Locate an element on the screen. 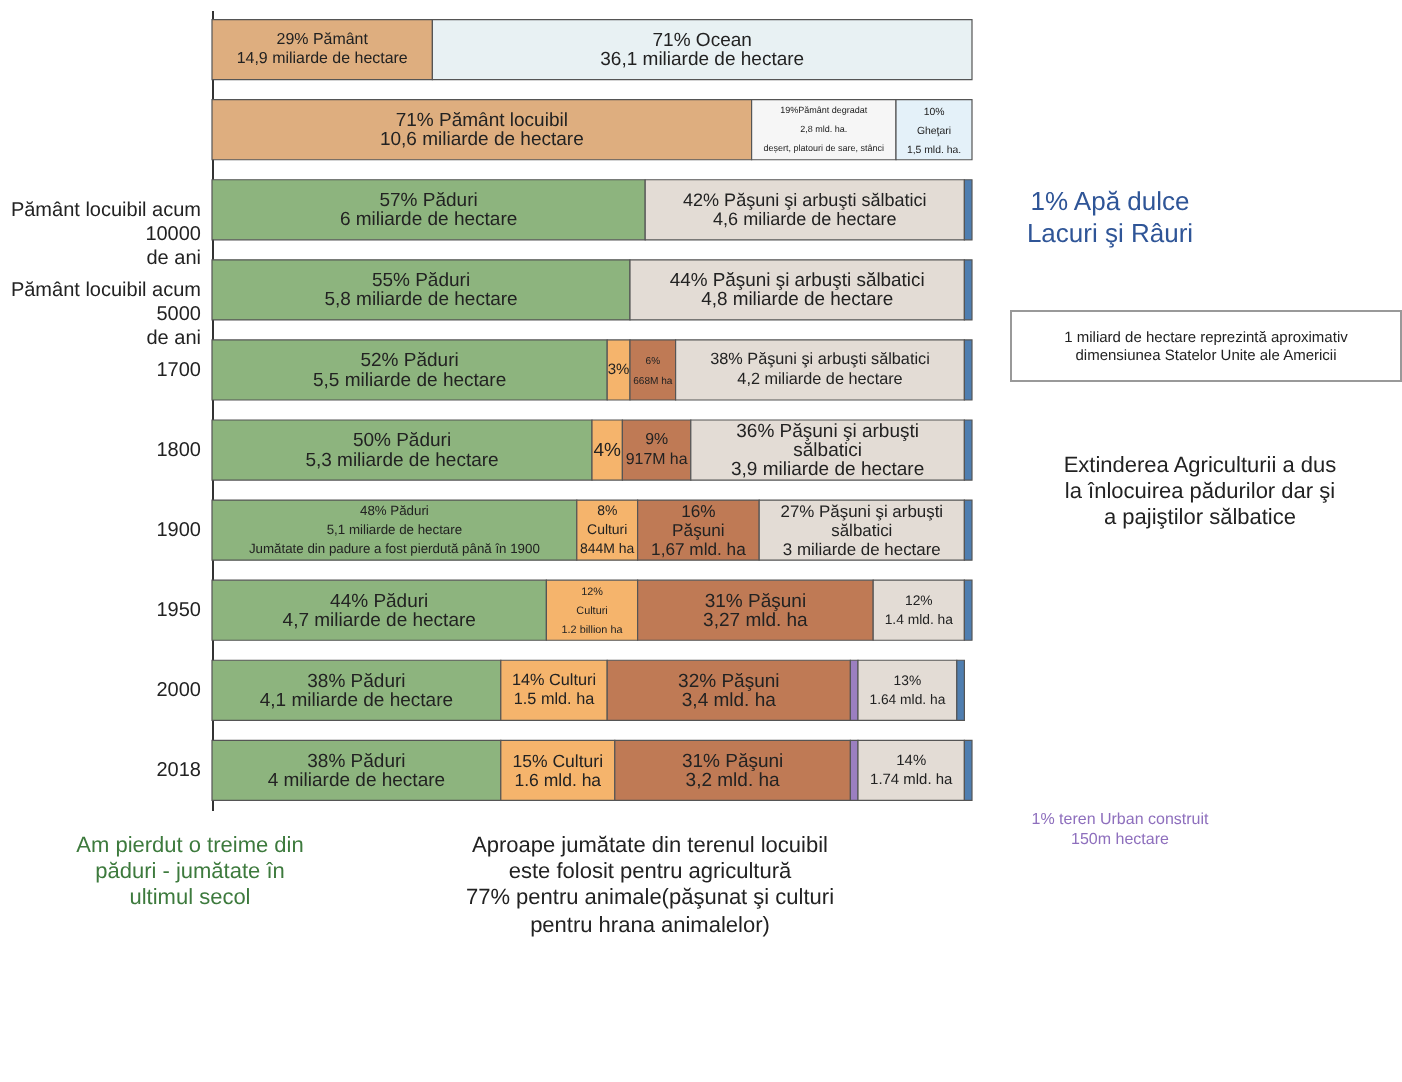  data-label: 31% Păşuni 3,2 mld. ha is located at coordinates (732, 771).